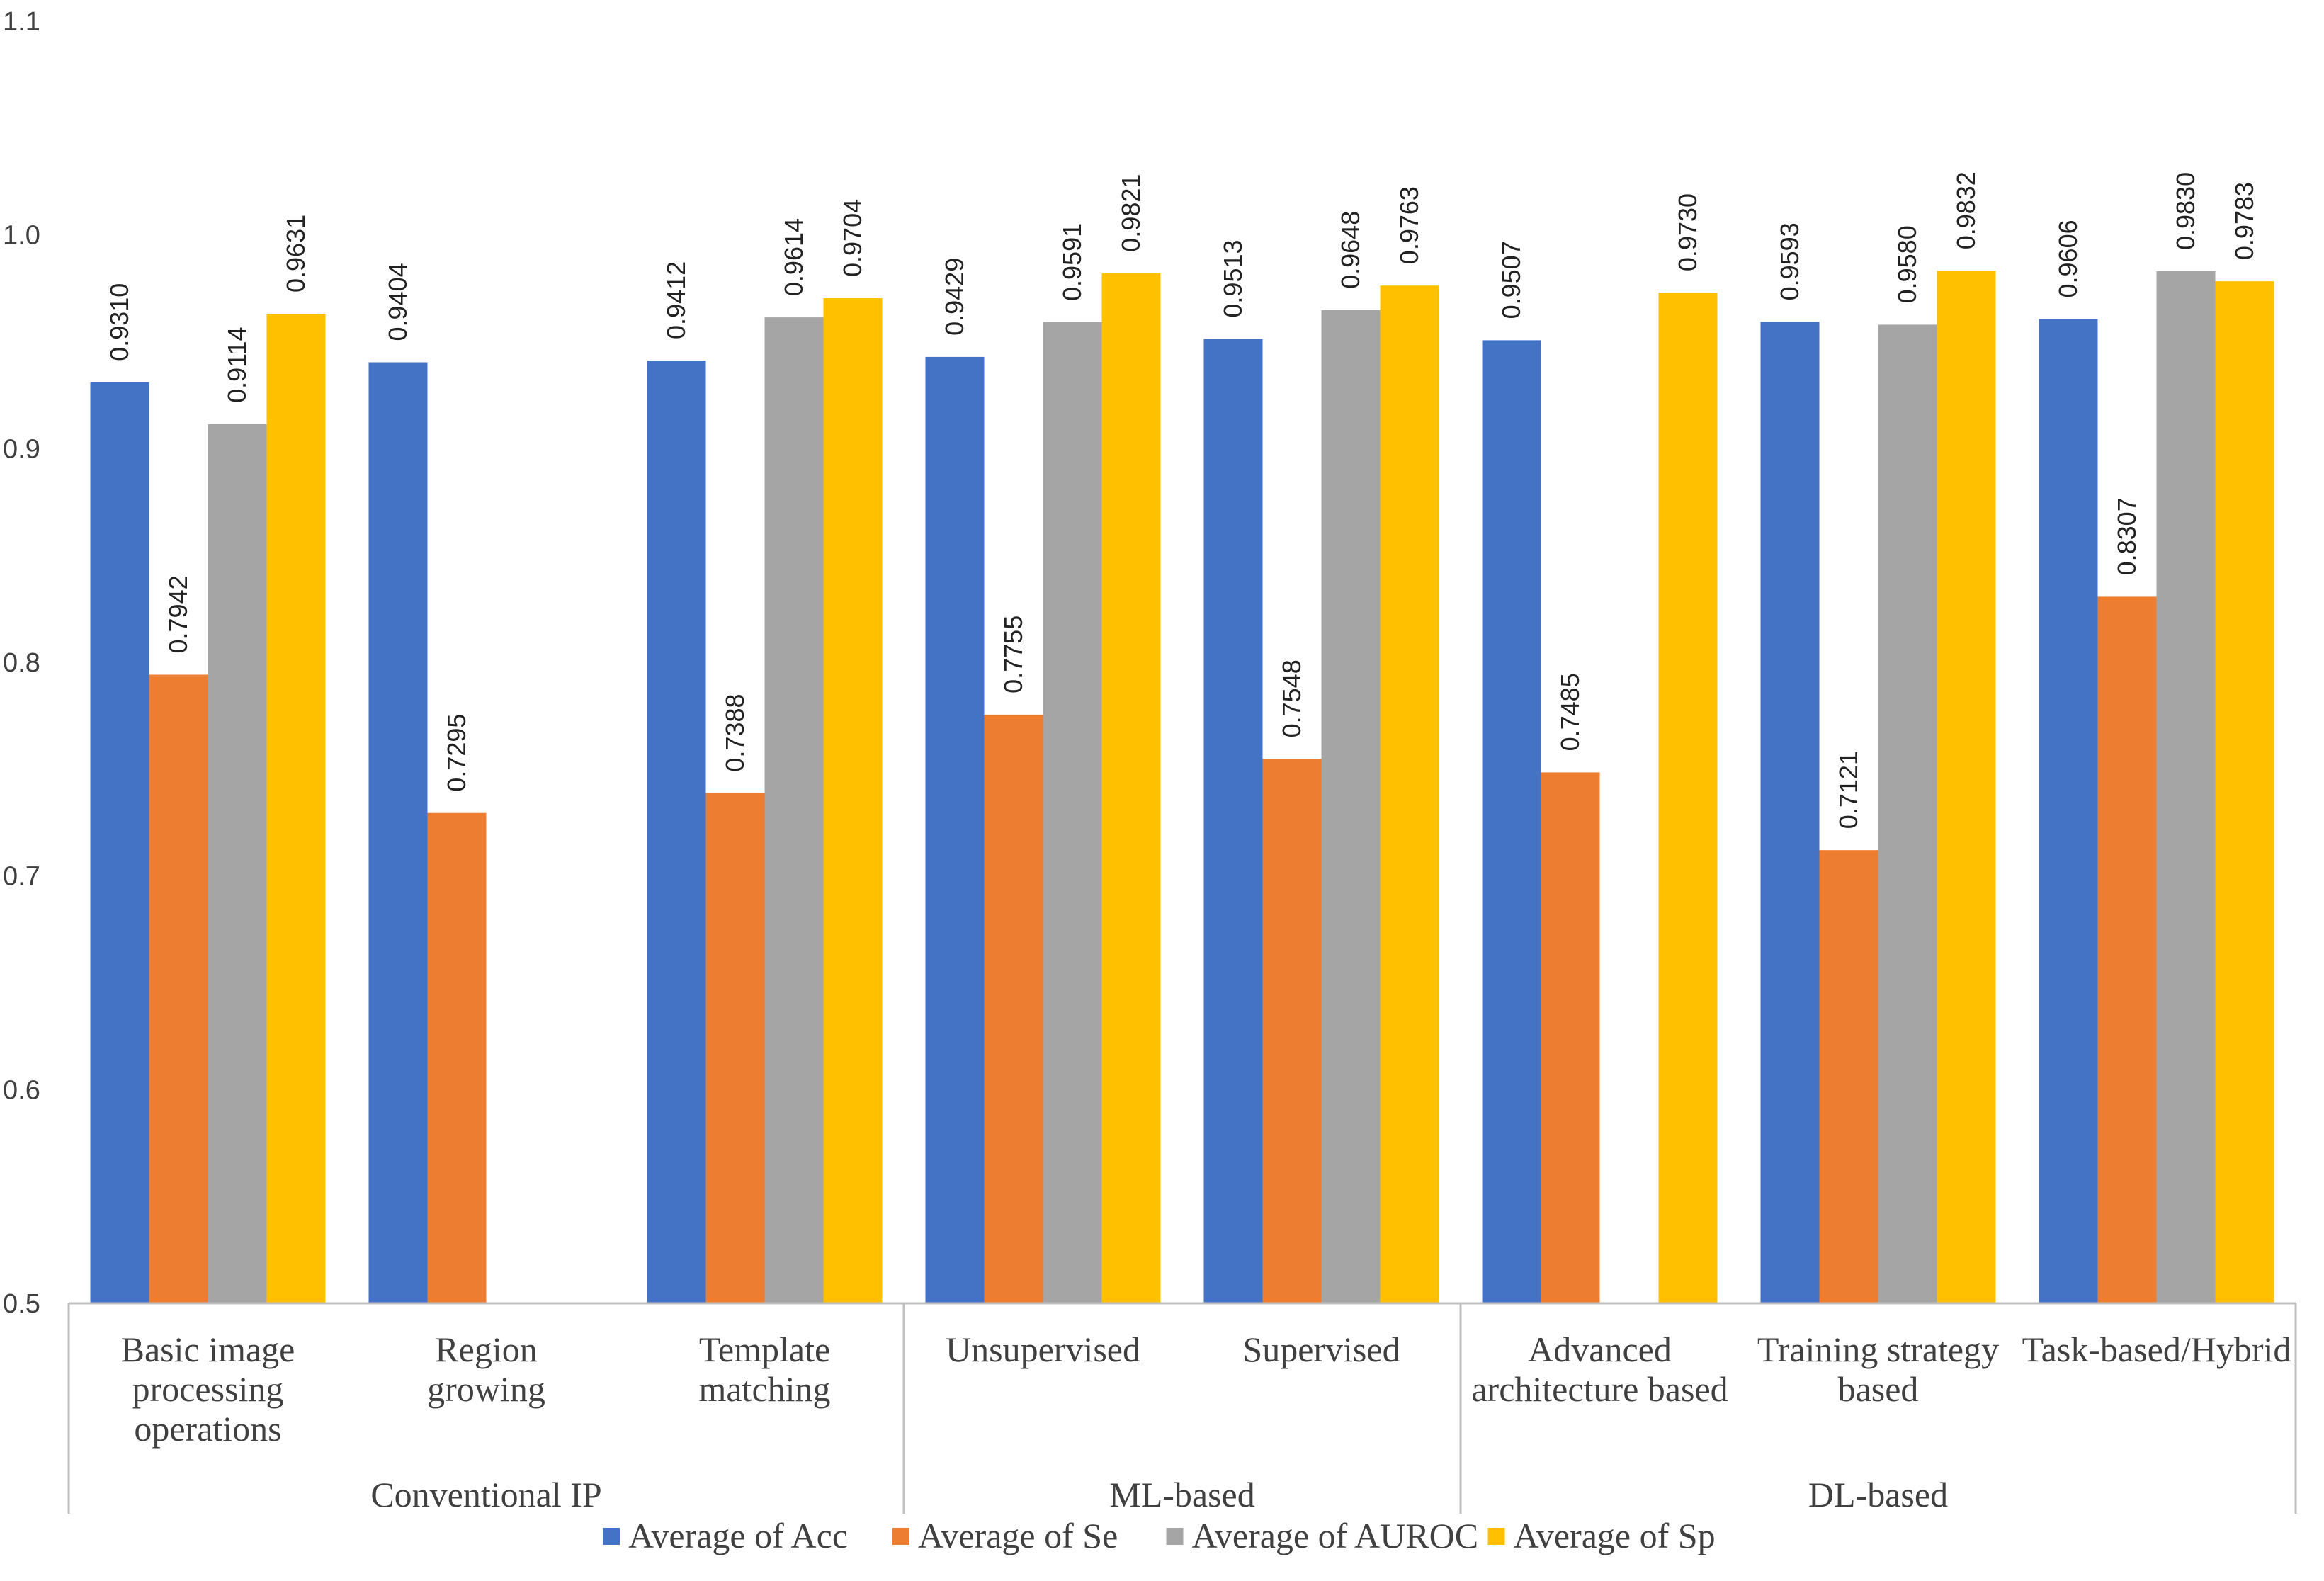 This screenshot has height=1581, width=2324. Describe the element at coordinates (1878, 1495) in the screenshot. I see `group-label: DL-based` at that location.